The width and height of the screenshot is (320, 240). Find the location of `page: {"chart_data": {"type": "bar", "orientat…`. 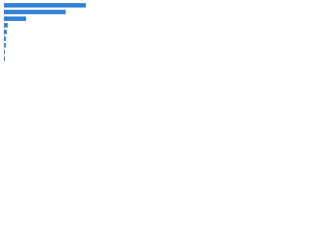

page: {"chart_data": {"type": "bar", "orientat… is located at coordinates (50, 35).